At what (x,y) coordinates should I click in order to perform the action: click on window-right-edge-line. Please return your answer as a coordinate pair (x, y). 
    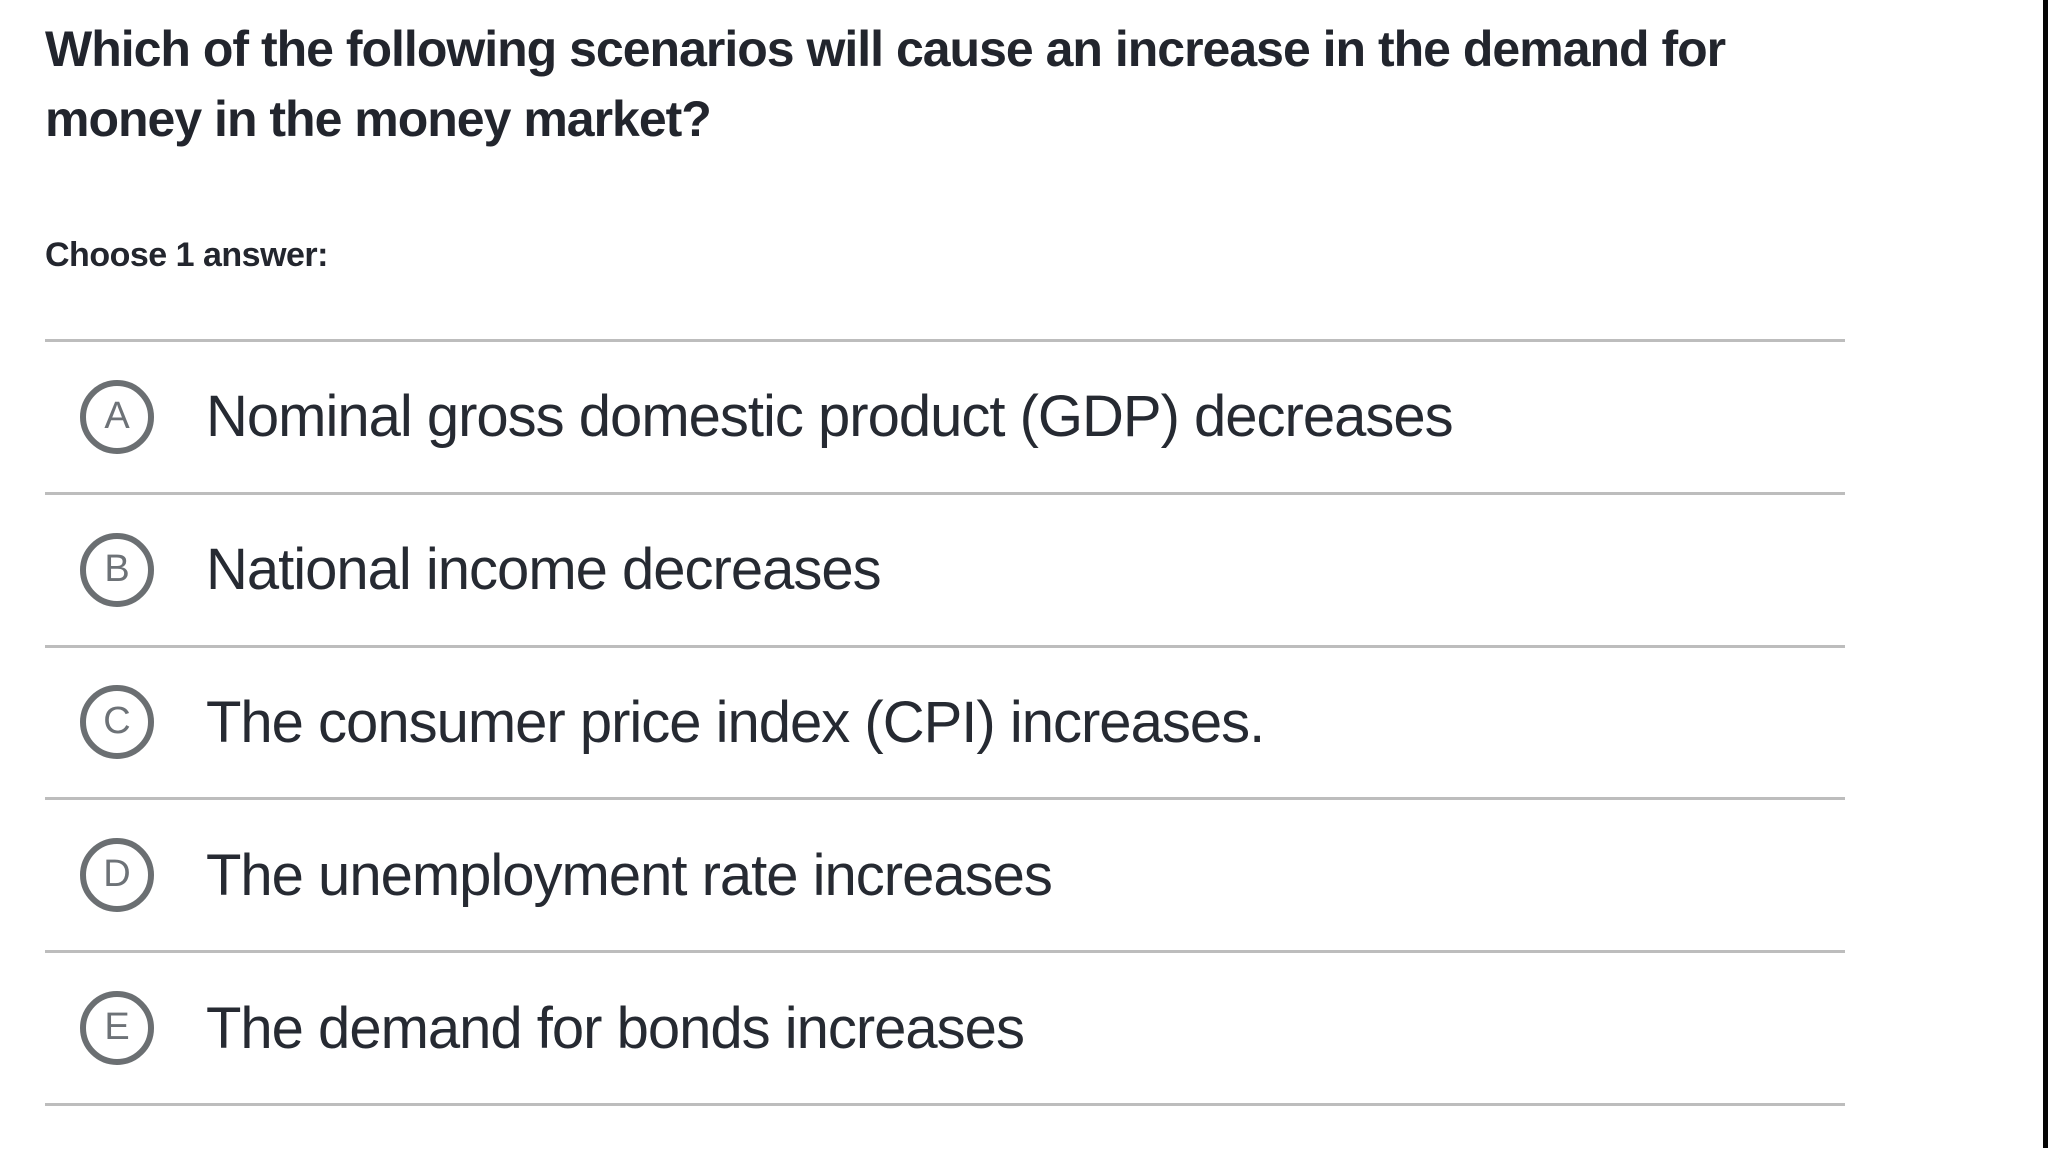
    Looking at the image, I should click on (2045, 574).